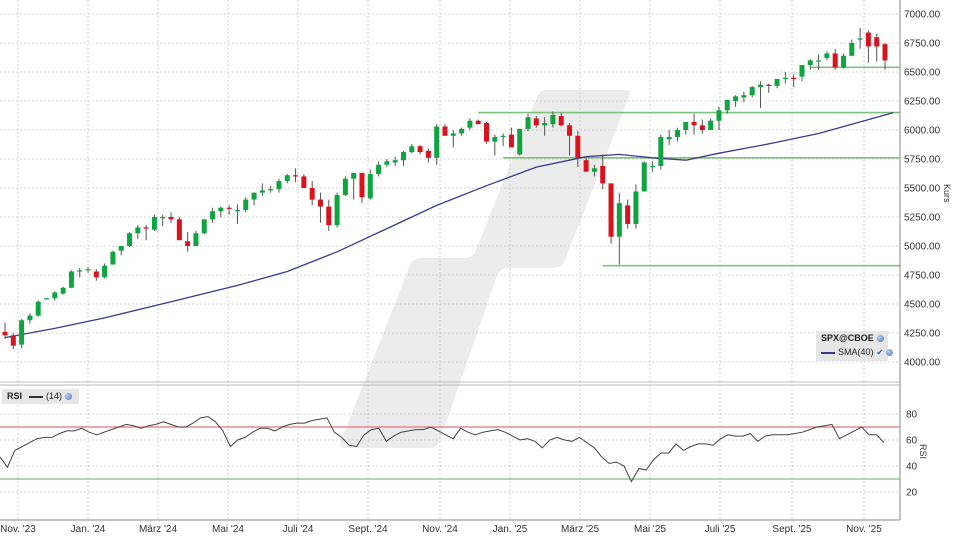 This screenshot has height=545, width=960. I want to click on svg-text: 5500.00, so click(922, 189).